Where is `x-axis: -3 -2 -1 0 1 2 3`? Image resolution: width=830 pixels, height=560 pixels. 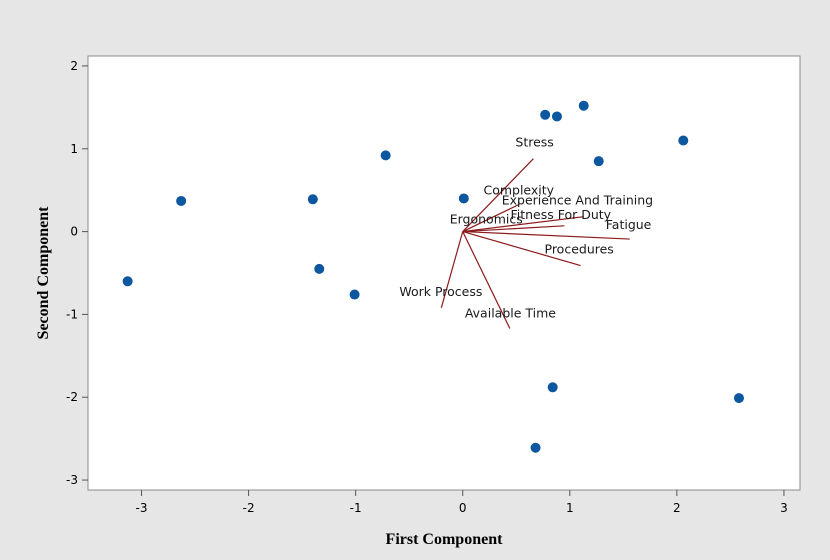 x-axis: -3 -2 -1 0 1 2 3 is located at coordinates (462, 502).